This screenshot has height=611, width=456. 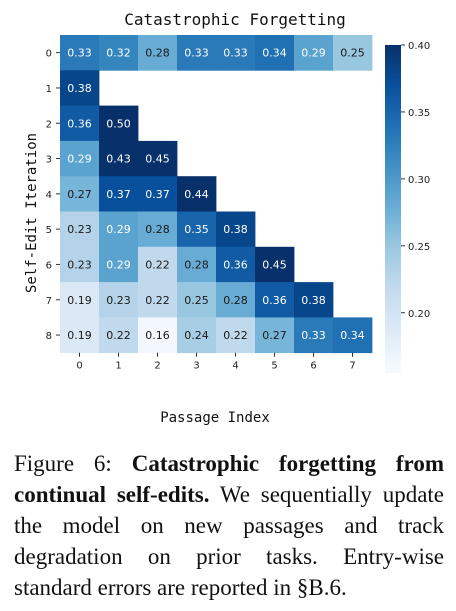 I want to click on y-tick-label: 4, so click(x=49, y=195).